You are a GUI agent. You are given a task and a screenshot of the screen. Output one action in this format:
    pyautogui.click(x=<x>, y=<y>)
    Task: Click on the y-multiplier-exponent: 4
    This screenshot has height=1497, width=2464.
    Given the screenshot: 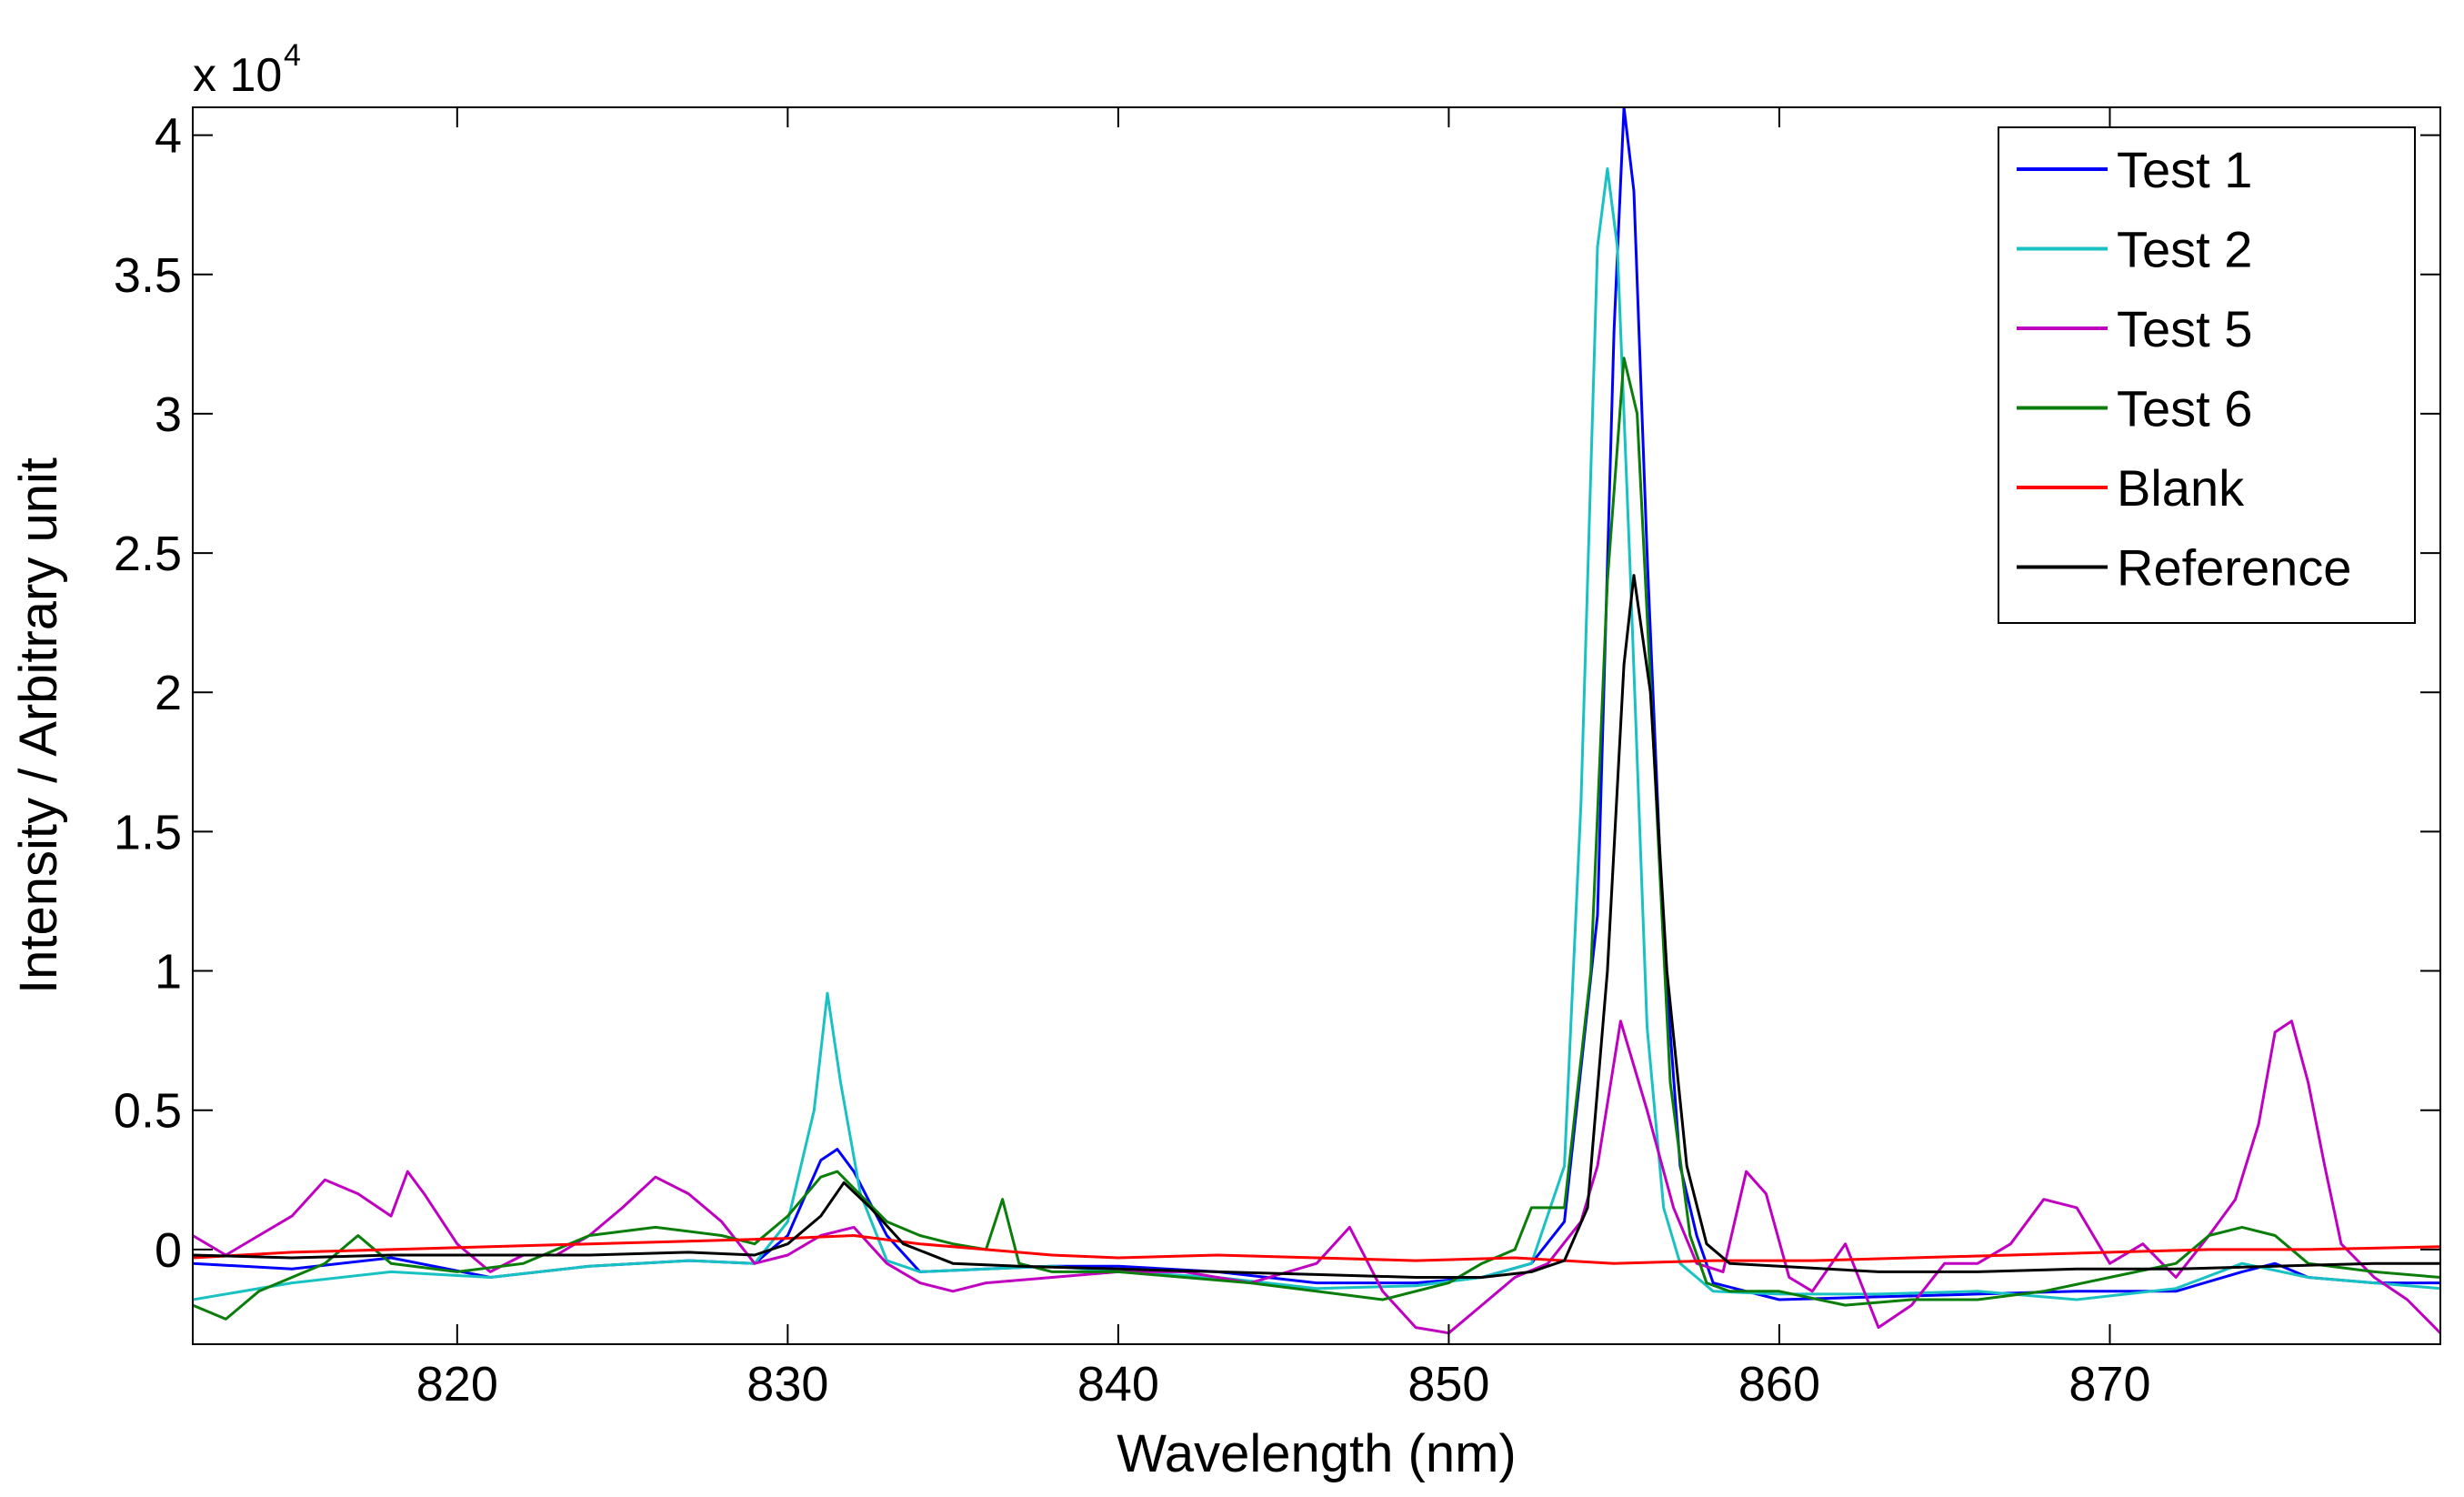 What is the action you would take?
    pyautogui.click(x=293, y=56)
    